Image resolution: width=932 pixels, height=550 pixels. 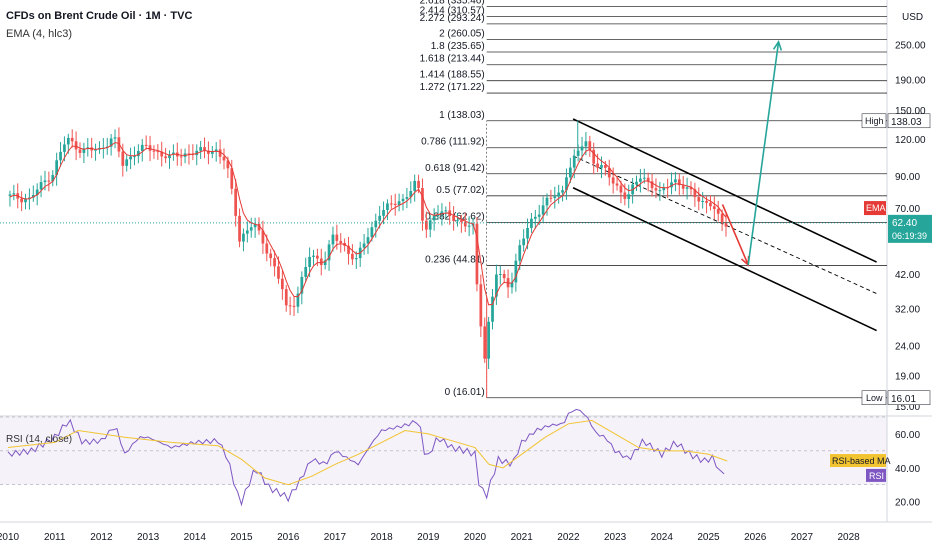 I want to click on bar-countdown: 06:19:39, so click(x=909, y=236).